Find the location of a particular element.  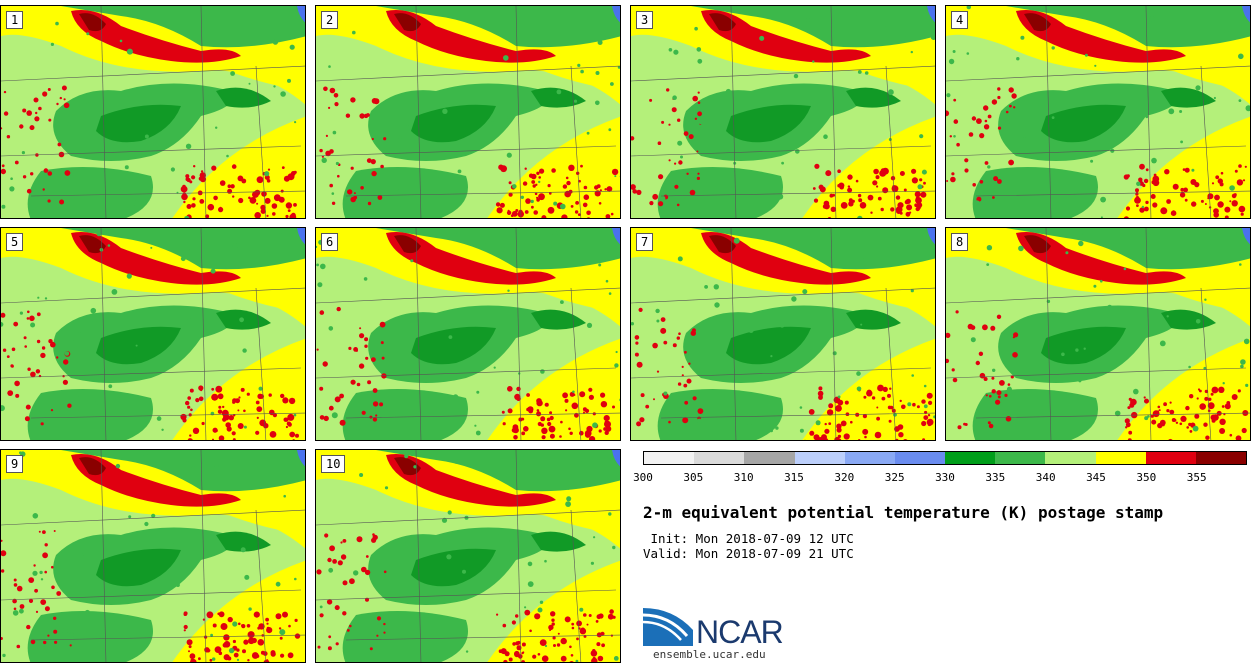

member-panel: 2 is located at coordinates (468, 112).